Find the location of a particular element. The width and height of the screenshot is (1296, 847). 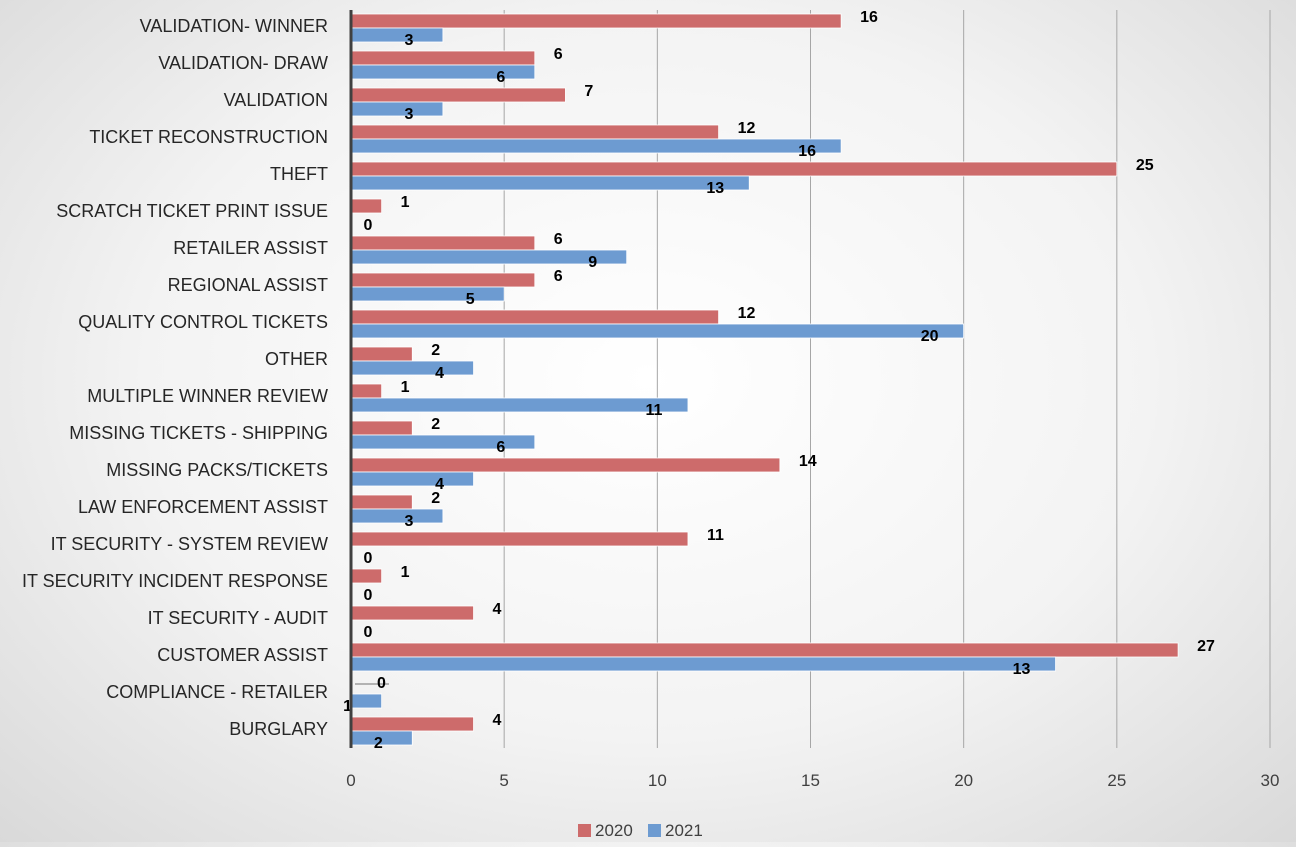

category-label: IT SECURITY - AUDIT is located at coordinates (238, 618).